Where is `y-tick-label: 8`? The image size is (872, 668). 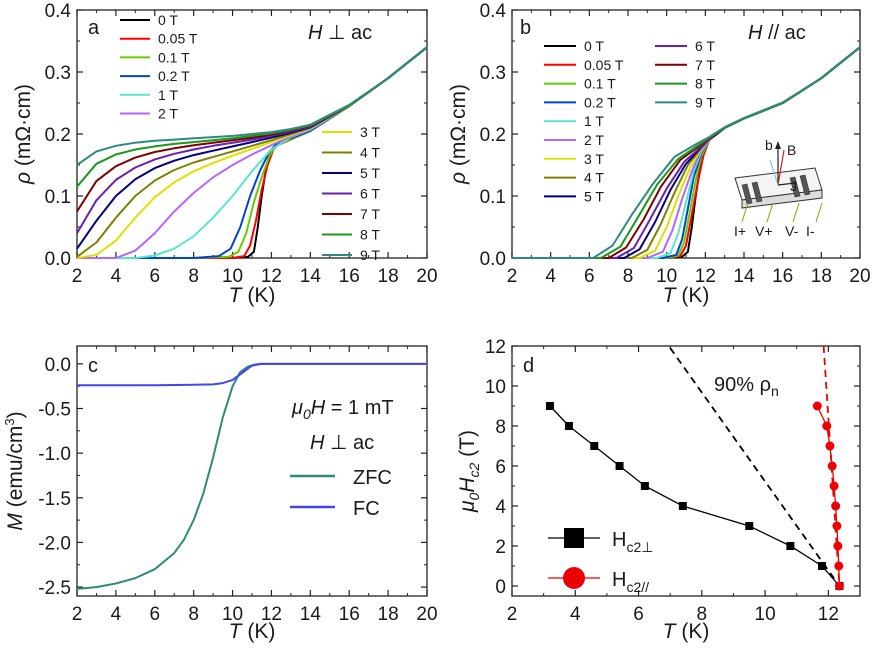
y-tick-label: 8 is located at coordinates (500, 427).